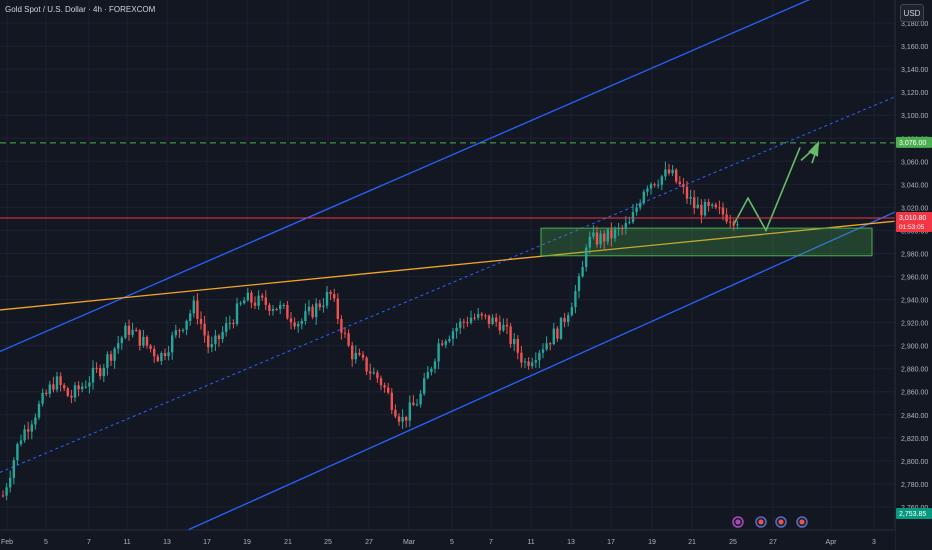  I want to click on countdown-label: 01:53:05, so click(912, 227).